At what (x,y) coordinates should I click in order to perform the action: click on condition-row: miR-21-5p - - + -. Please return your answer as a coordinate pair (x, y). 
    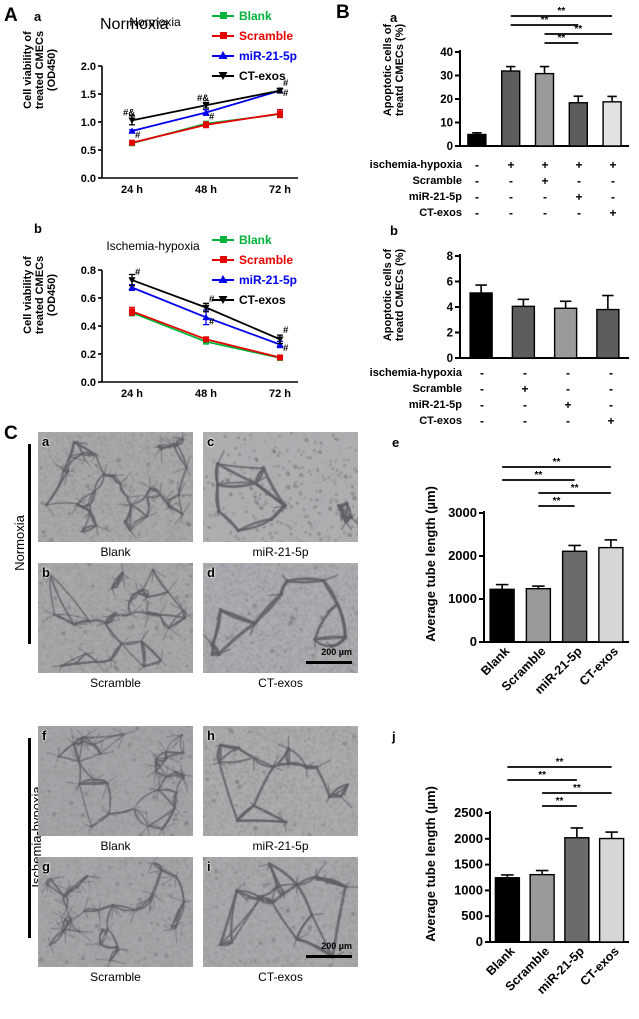
    Looking at the image, I should click on (482, 406).